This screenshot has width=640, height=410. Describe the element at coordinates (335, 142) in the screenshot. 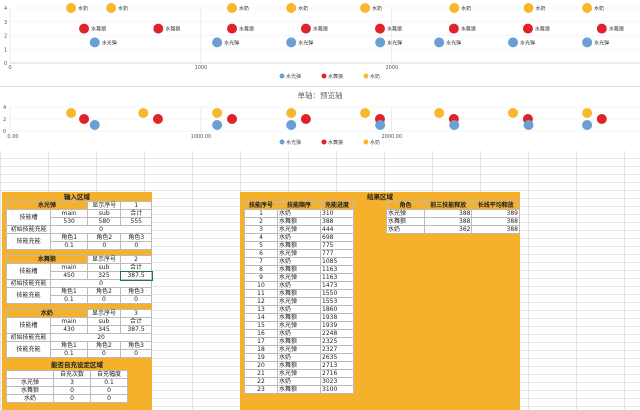

I see `legend-label: 水舞狼` at that location.